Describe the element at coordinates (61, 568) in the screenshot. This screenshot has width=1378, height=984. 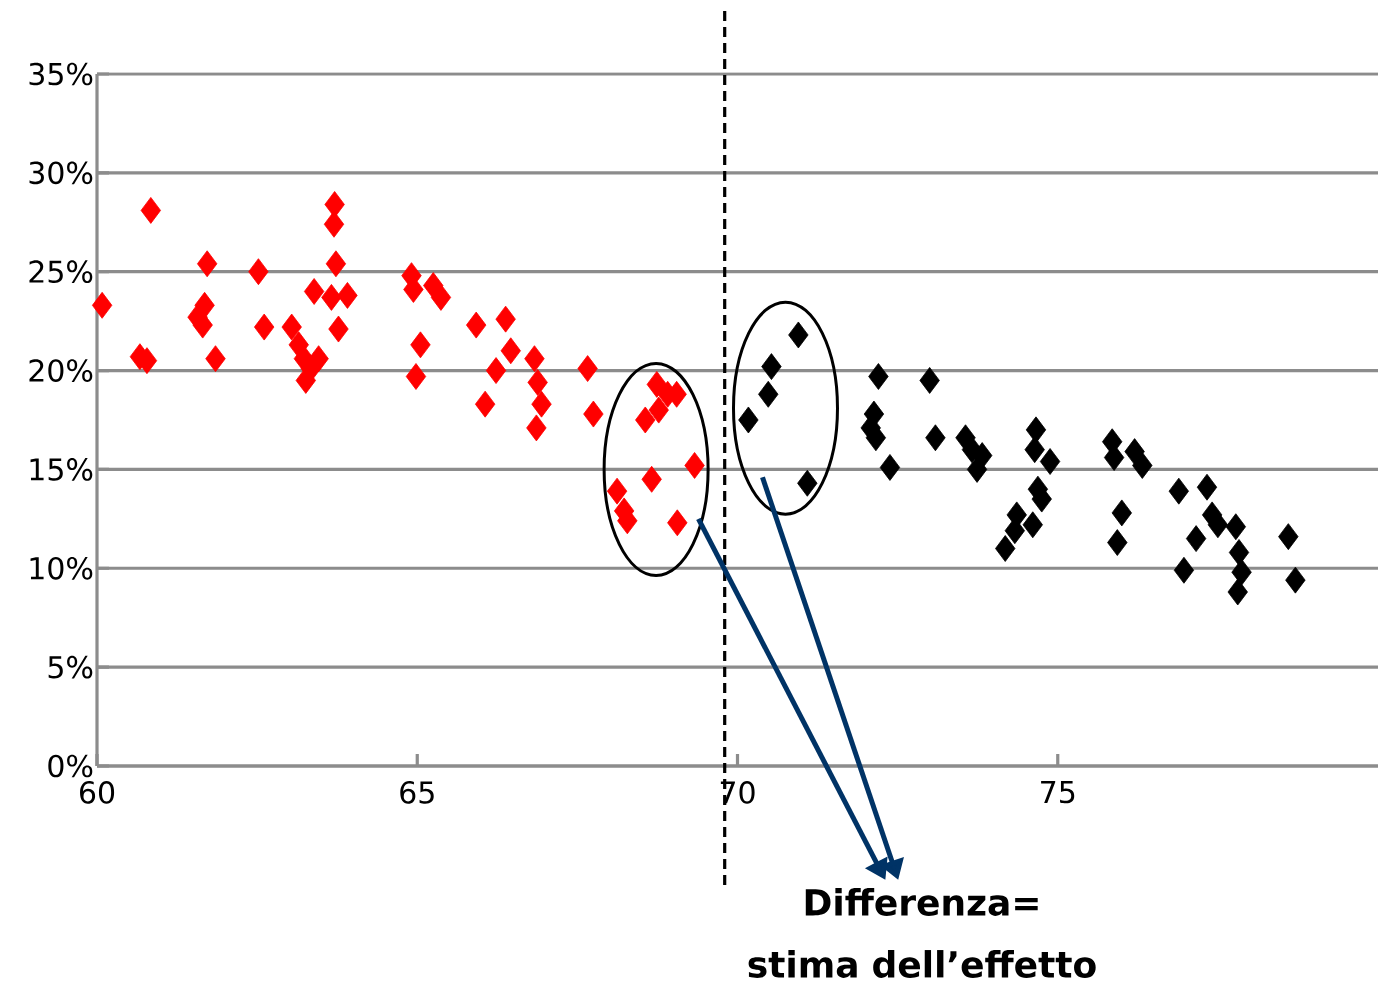
I see `y-tick-label: 10%` at that location.